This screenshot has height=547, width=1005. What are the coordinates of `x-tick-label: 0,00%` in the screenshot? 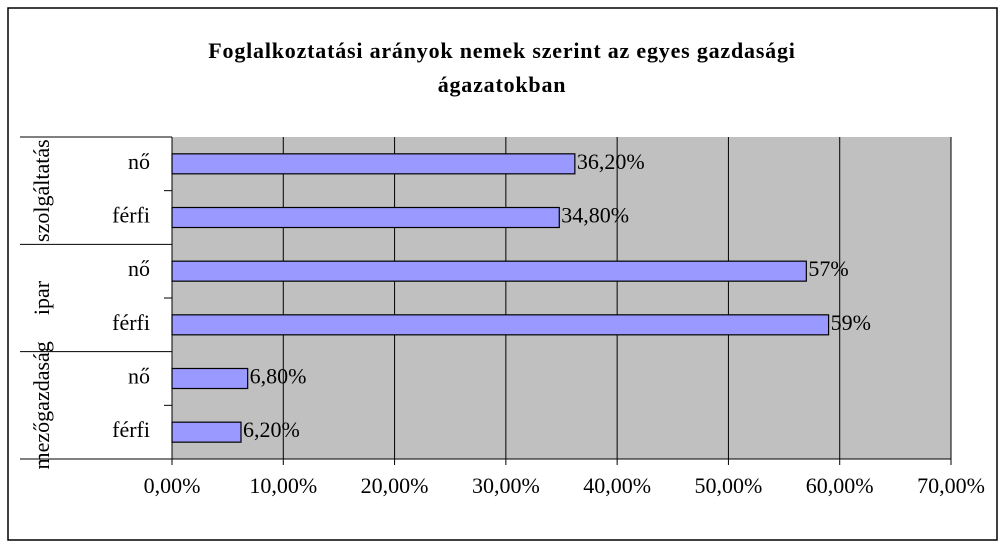 It's located at (172, 485).